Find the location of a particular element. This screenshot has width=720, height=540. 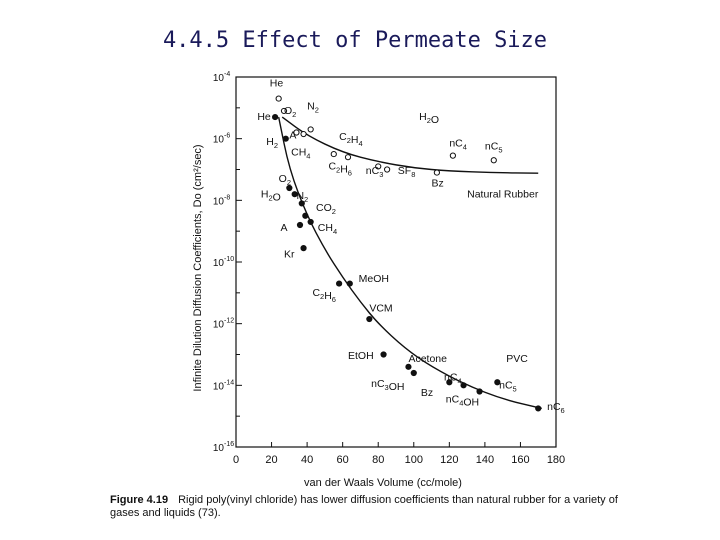

x-tick-label: 60 is located at coordinates (343, 460).